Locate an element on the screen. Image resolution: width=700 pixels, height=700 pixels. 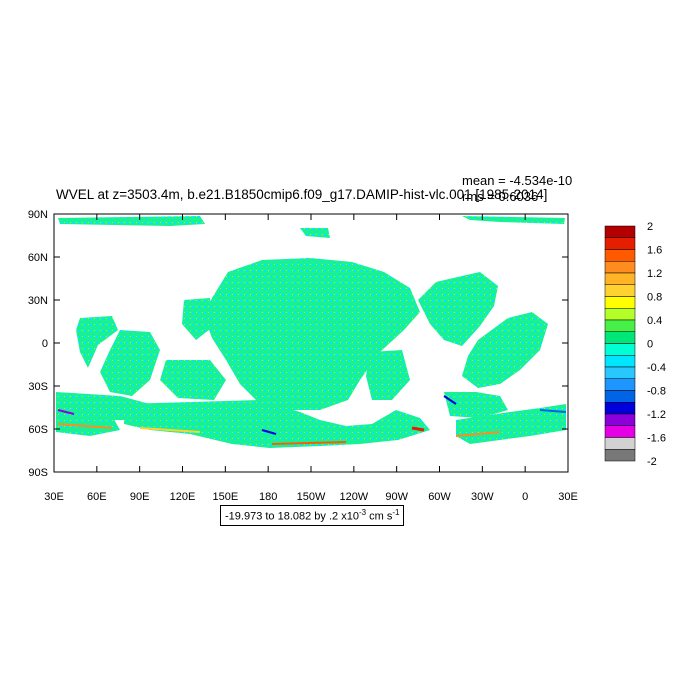
lon-label: 0 is located at coordinates (525, 497).